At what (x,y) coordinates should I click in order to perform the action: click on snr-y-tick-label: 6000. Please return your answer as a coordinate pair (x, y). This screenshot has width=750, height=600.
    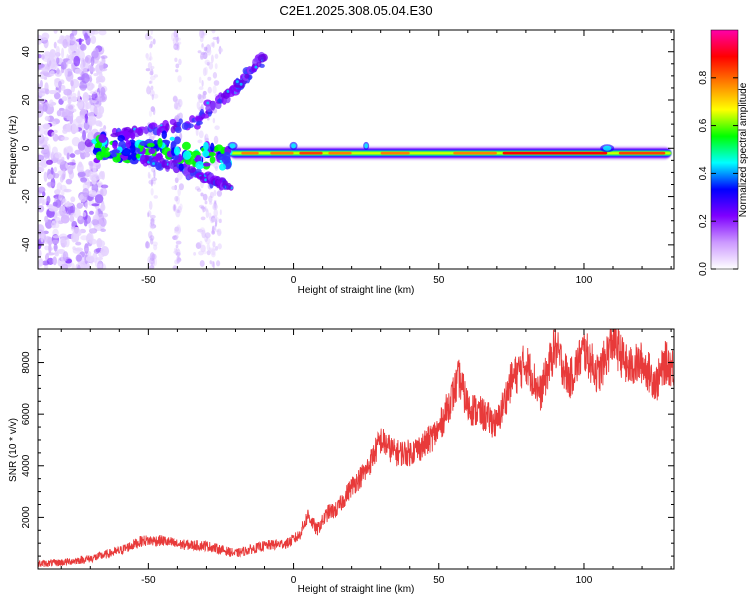
    Looking at the image, I should click on (26, 414).